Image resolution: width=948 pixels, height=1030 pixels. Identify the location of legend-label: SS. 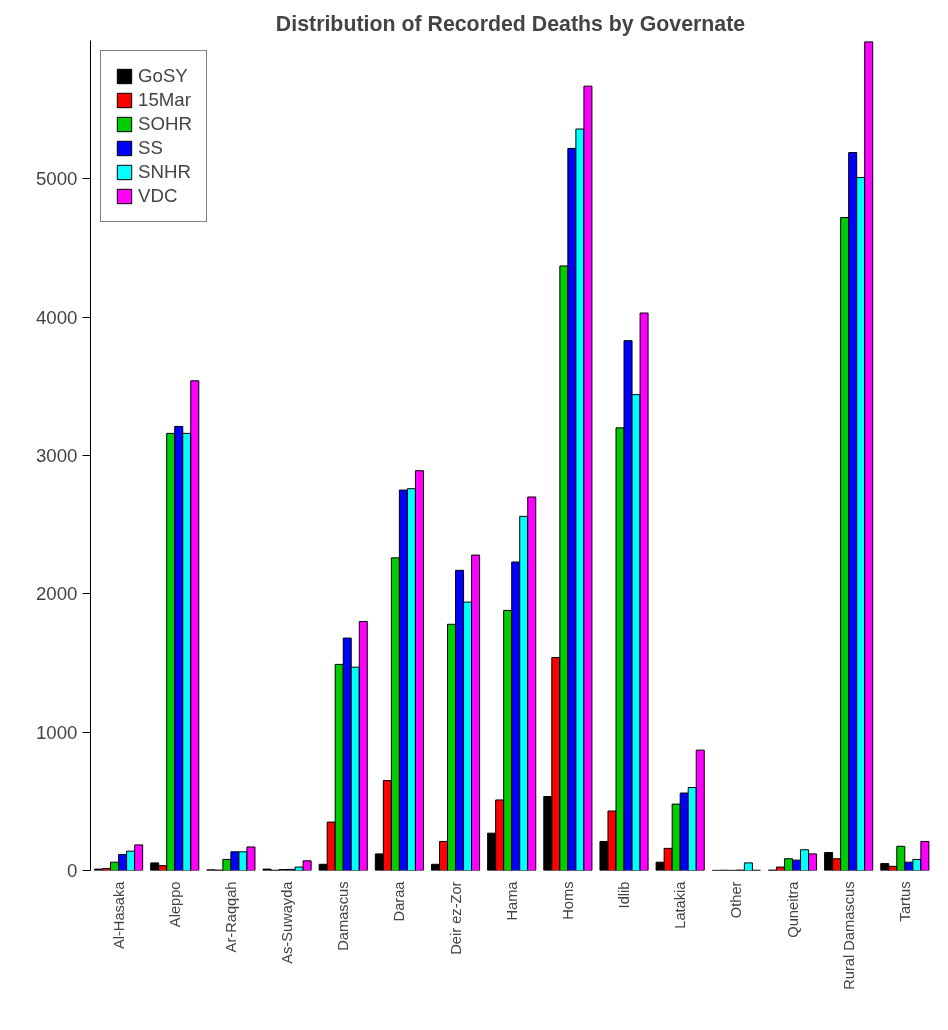
(150, 148).